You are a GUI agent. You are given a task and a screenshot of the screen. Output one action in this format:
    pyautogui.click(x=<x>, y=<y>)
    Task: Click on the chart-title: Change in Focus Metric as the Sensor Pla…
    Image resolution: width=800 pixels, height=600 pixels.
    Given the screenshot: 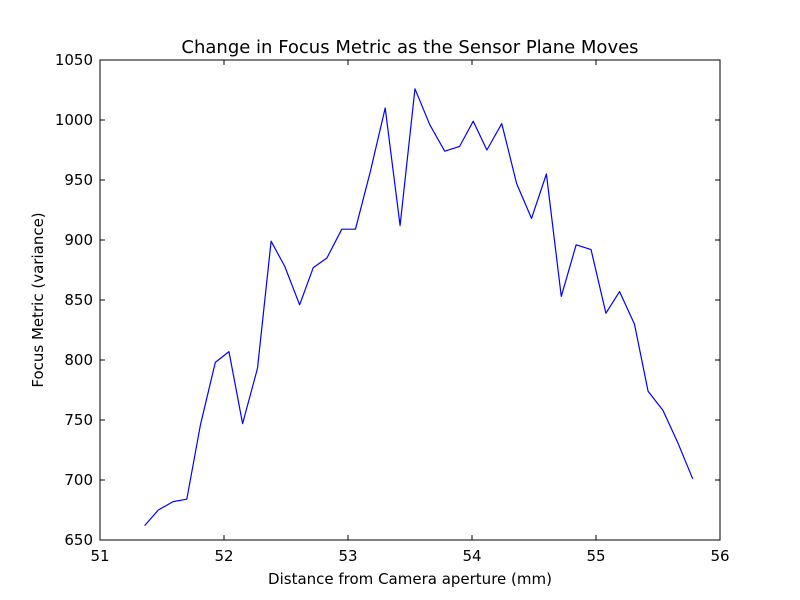 What is the action you would take?
    pyautogui.click(x=409, y=47)
    